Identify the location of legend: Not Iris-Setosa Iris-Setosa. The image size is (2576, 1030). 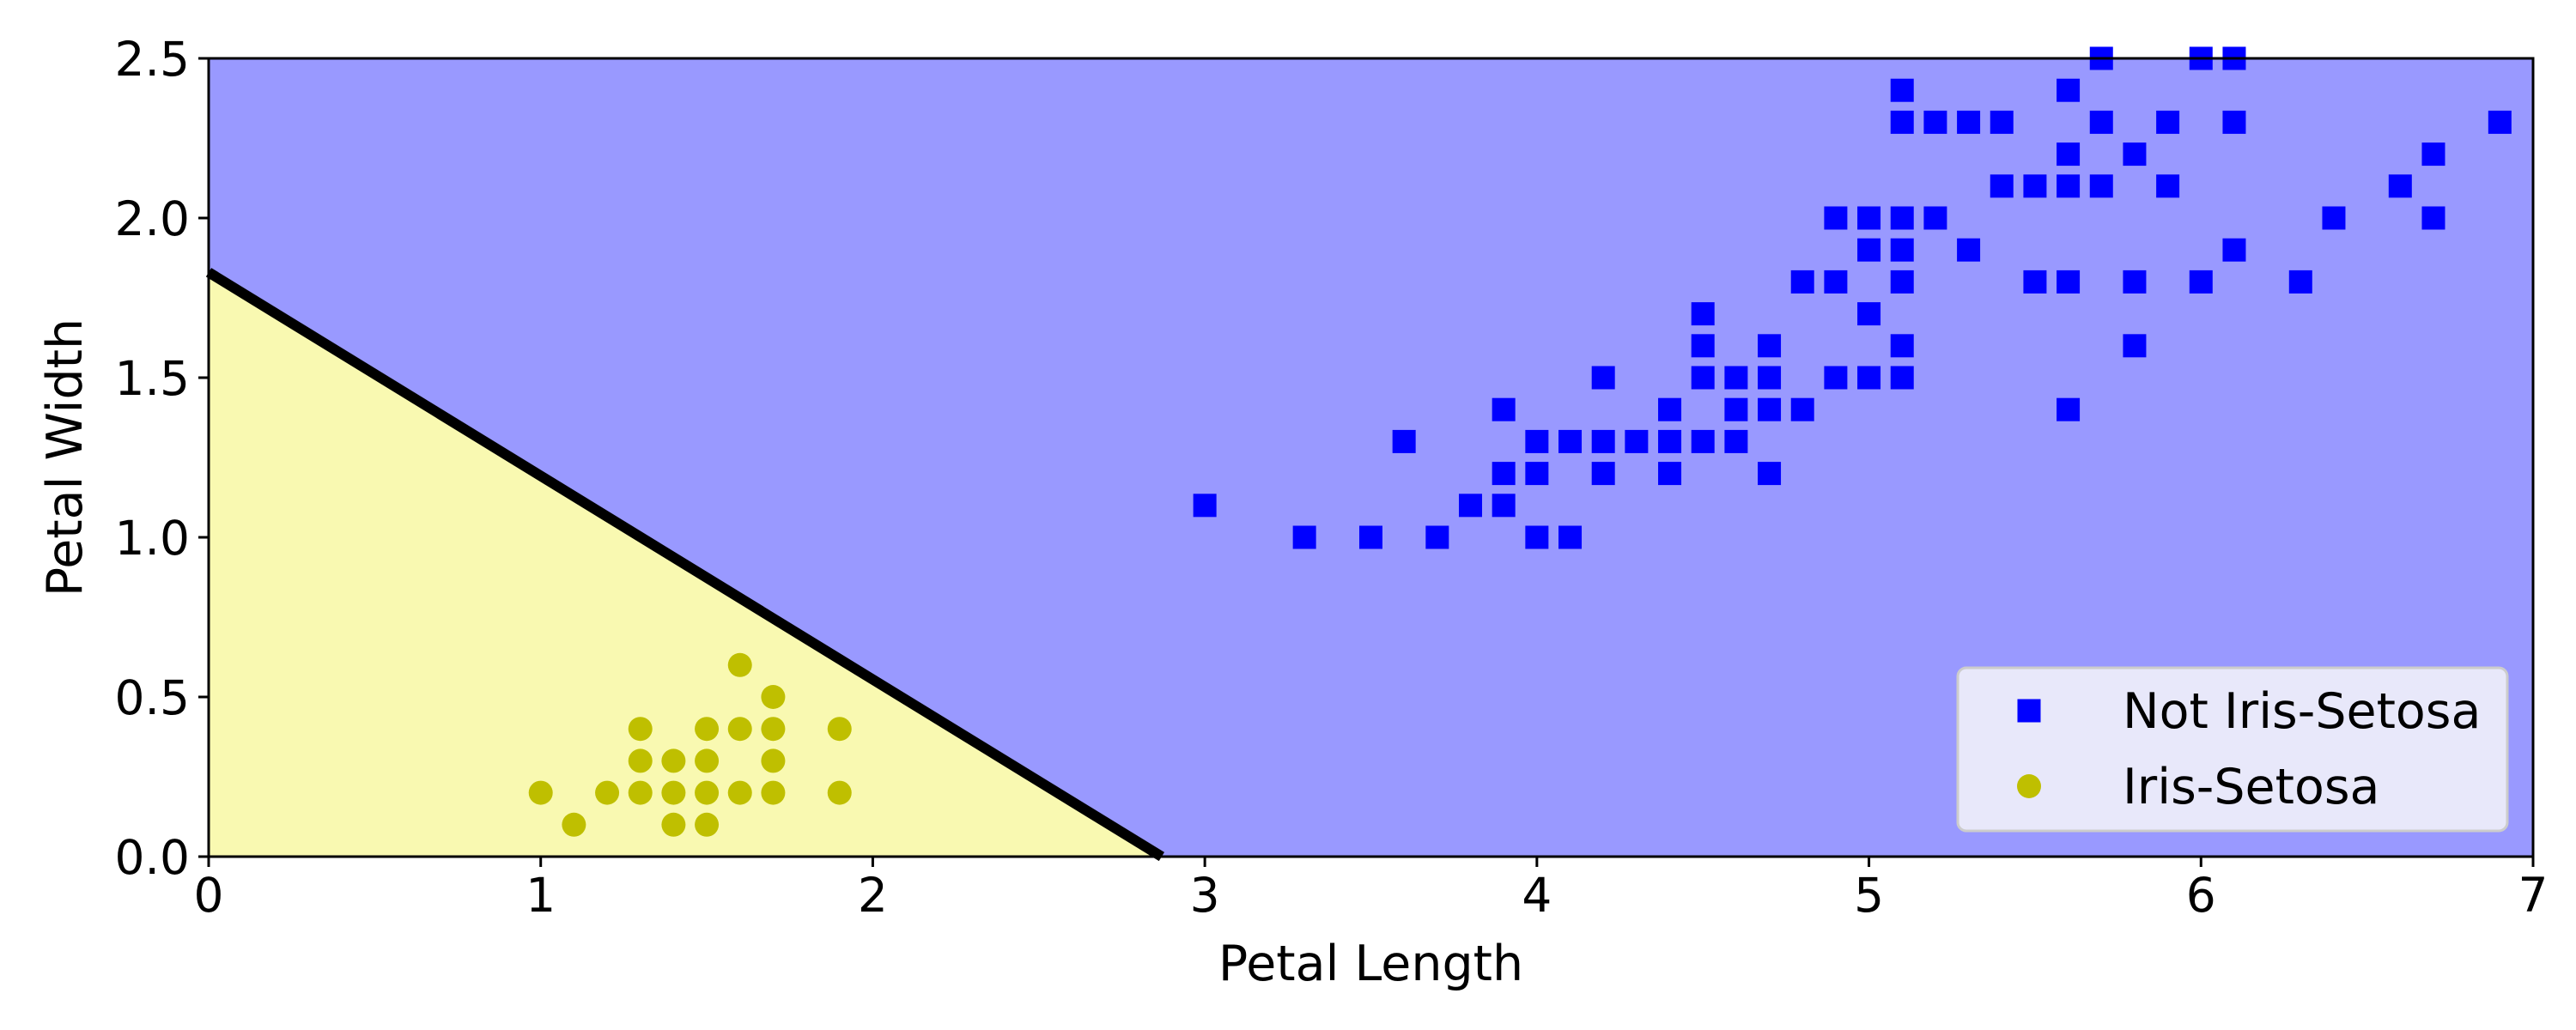
(2232, 749).